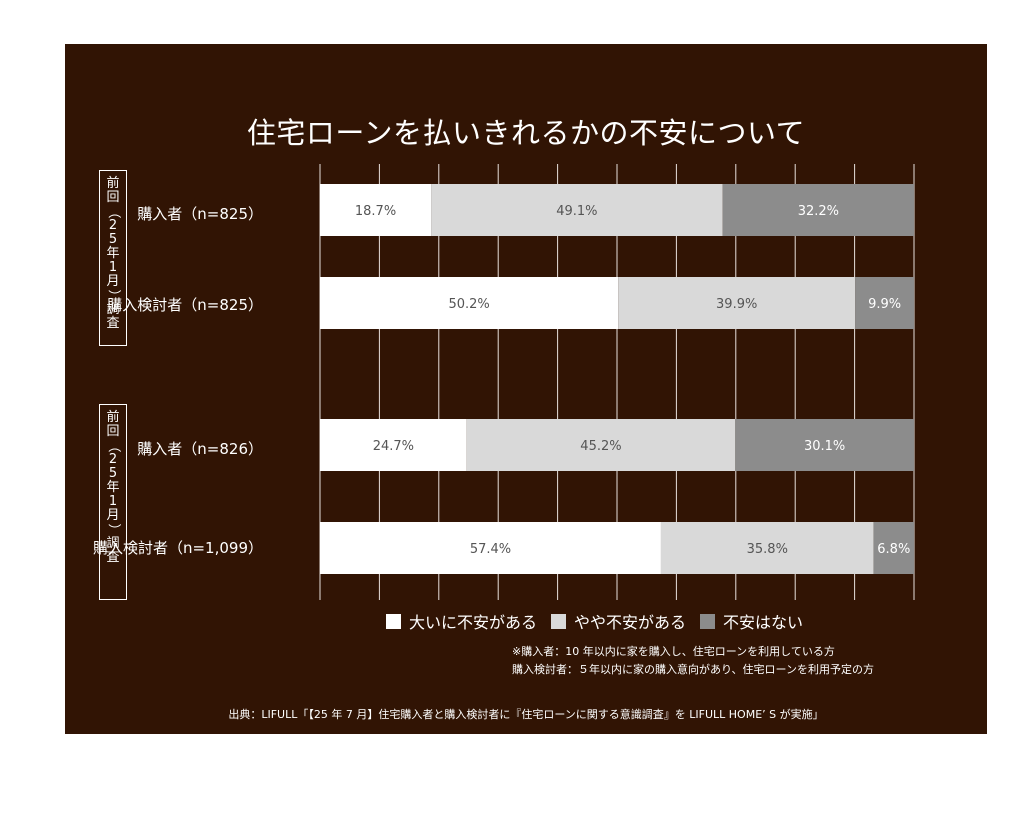 The width and height of the screenshot is (1024, 819). What do you see at coordinates (177, 548) in the screenshot?
I see `row-label-considering-current: 購入検討者（n=1,099）` at bounding box center [177, 548].